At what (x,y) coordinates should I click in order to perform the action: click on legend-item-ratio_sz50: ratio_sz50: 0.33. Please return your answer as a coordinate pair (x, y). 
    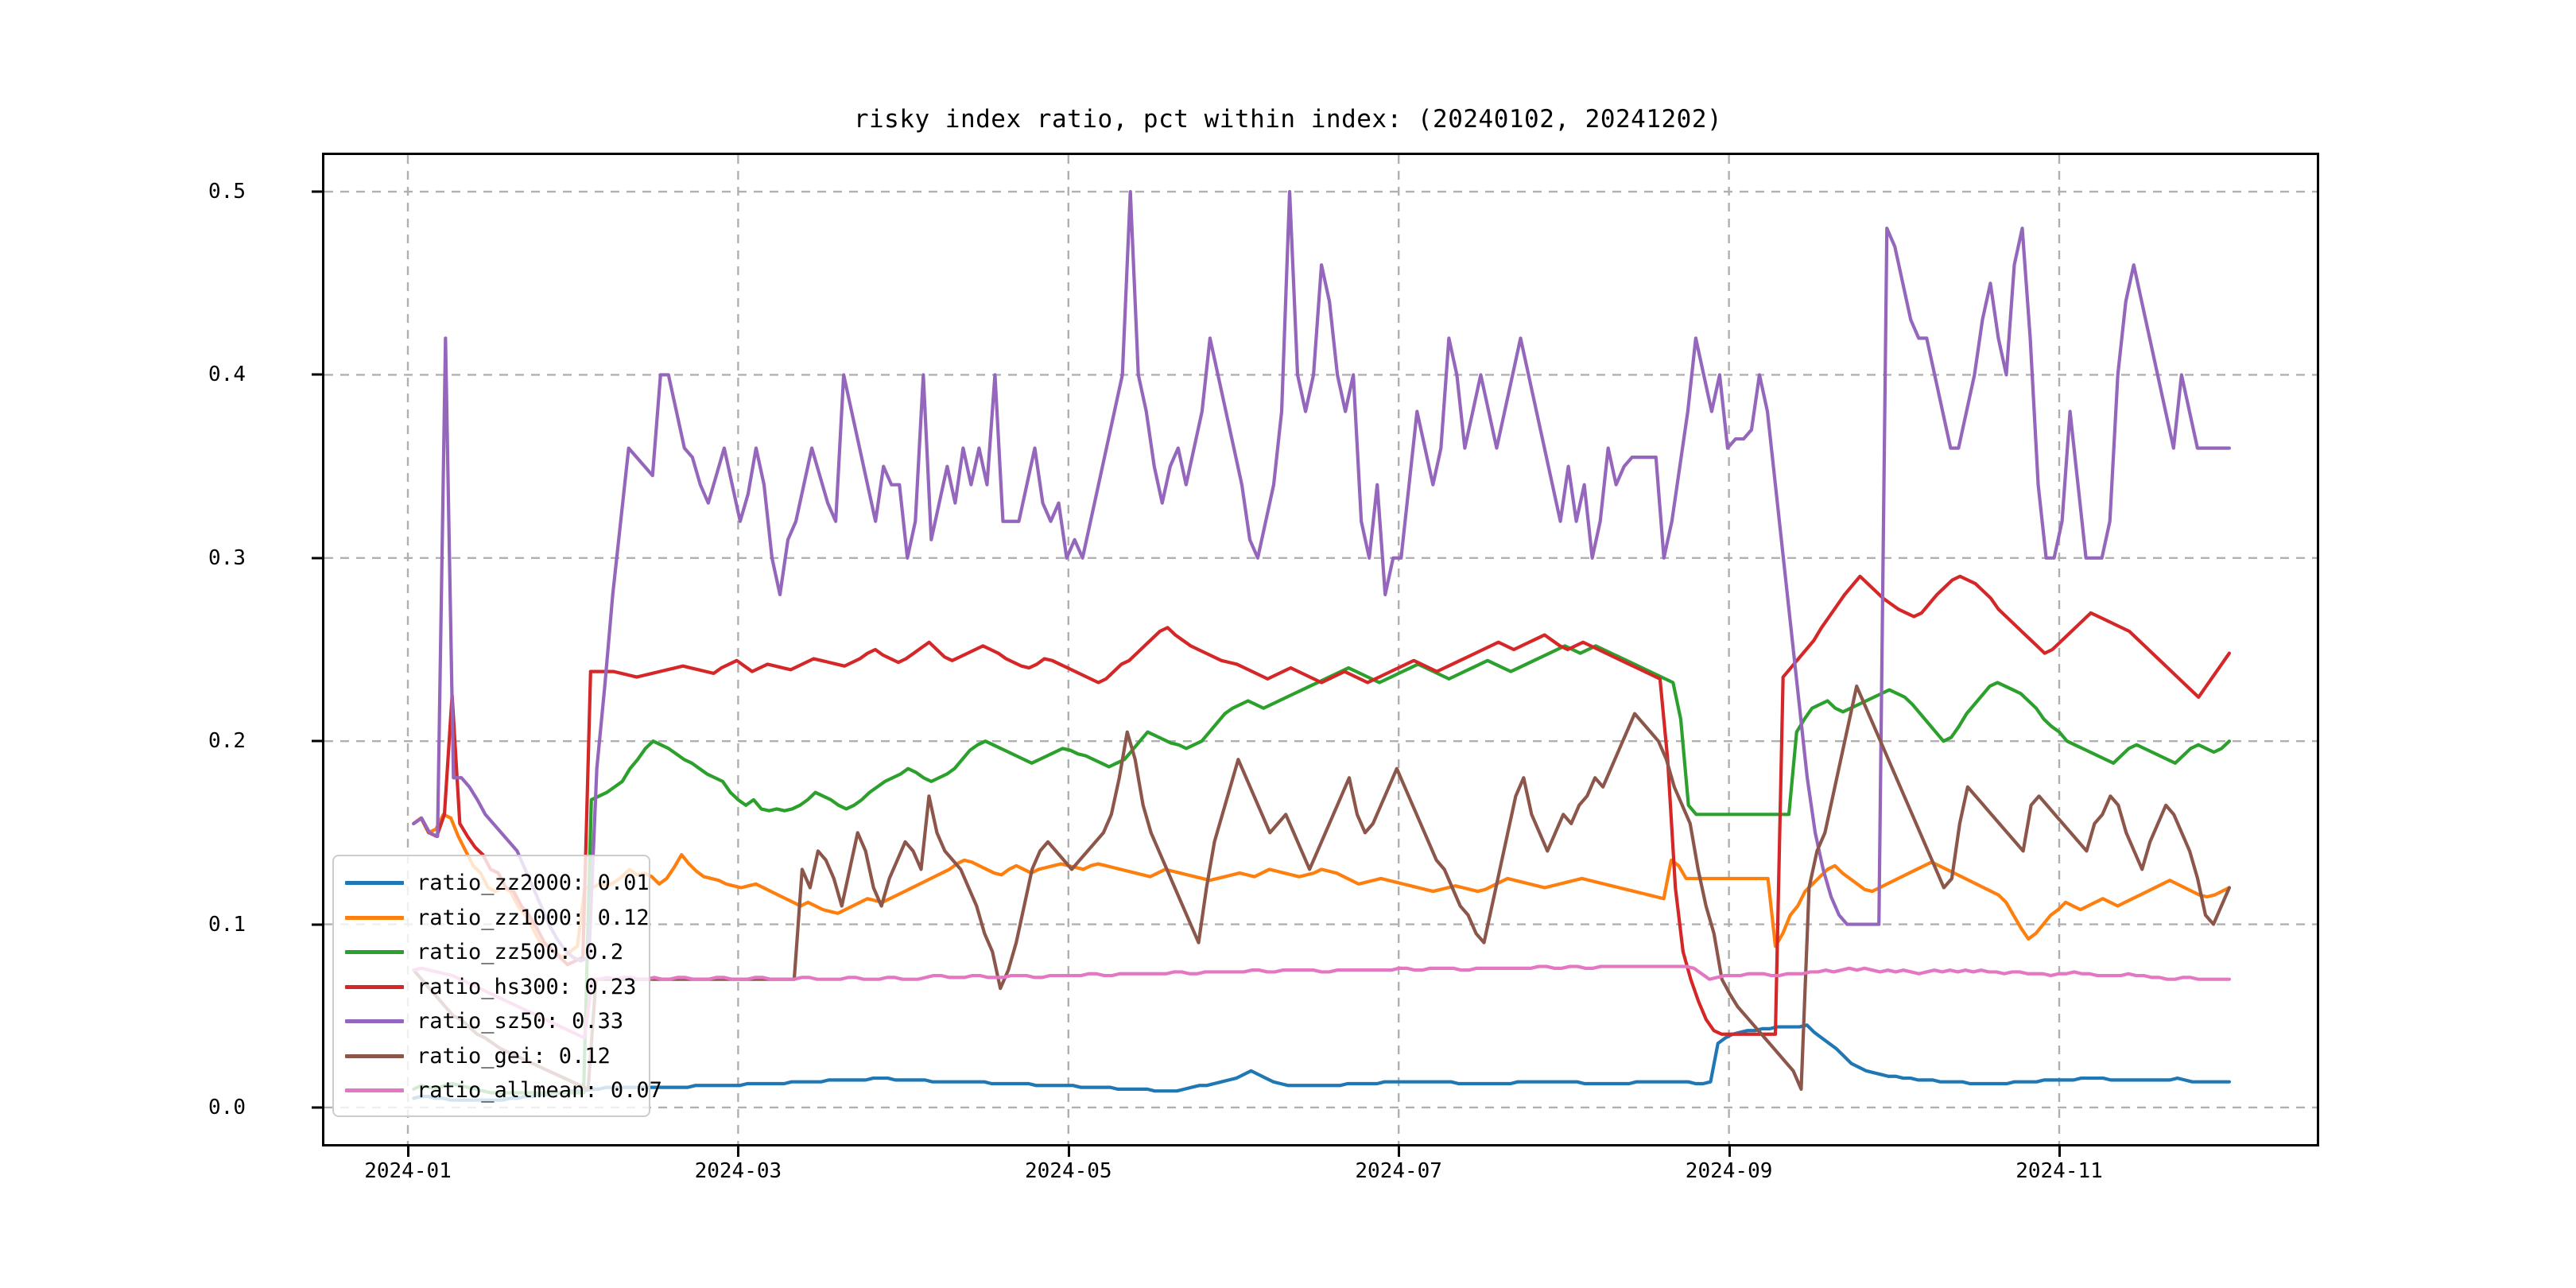
    Looking at the image, I should click on (492, 1022).